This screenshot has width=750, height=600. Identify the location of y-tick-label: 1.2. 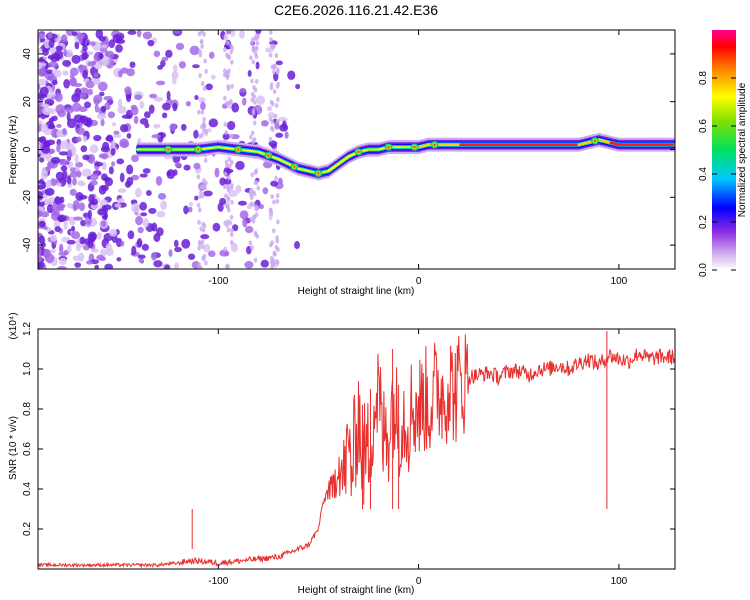
(27, 329).